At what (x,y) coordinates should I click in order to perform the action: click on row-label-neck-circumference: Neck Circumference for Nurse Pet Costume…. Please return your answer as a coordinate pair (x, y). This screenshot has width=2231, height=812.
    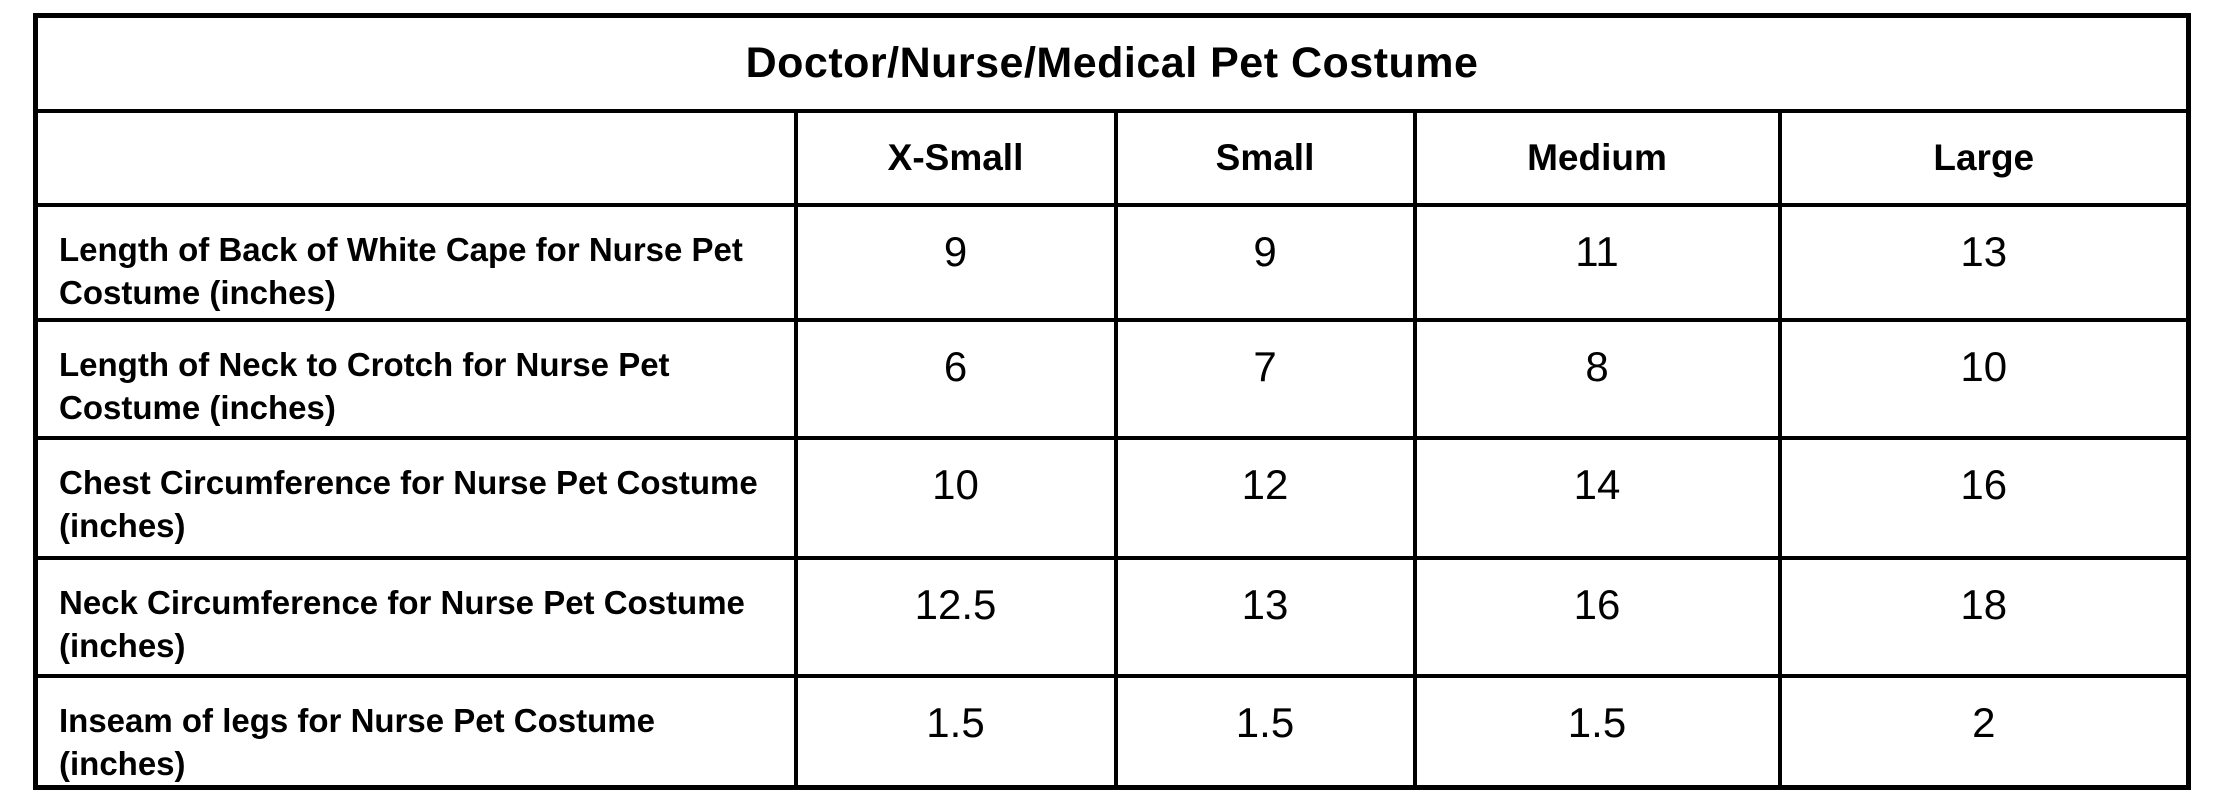
    Looking at the image, I should click on (415, 616).